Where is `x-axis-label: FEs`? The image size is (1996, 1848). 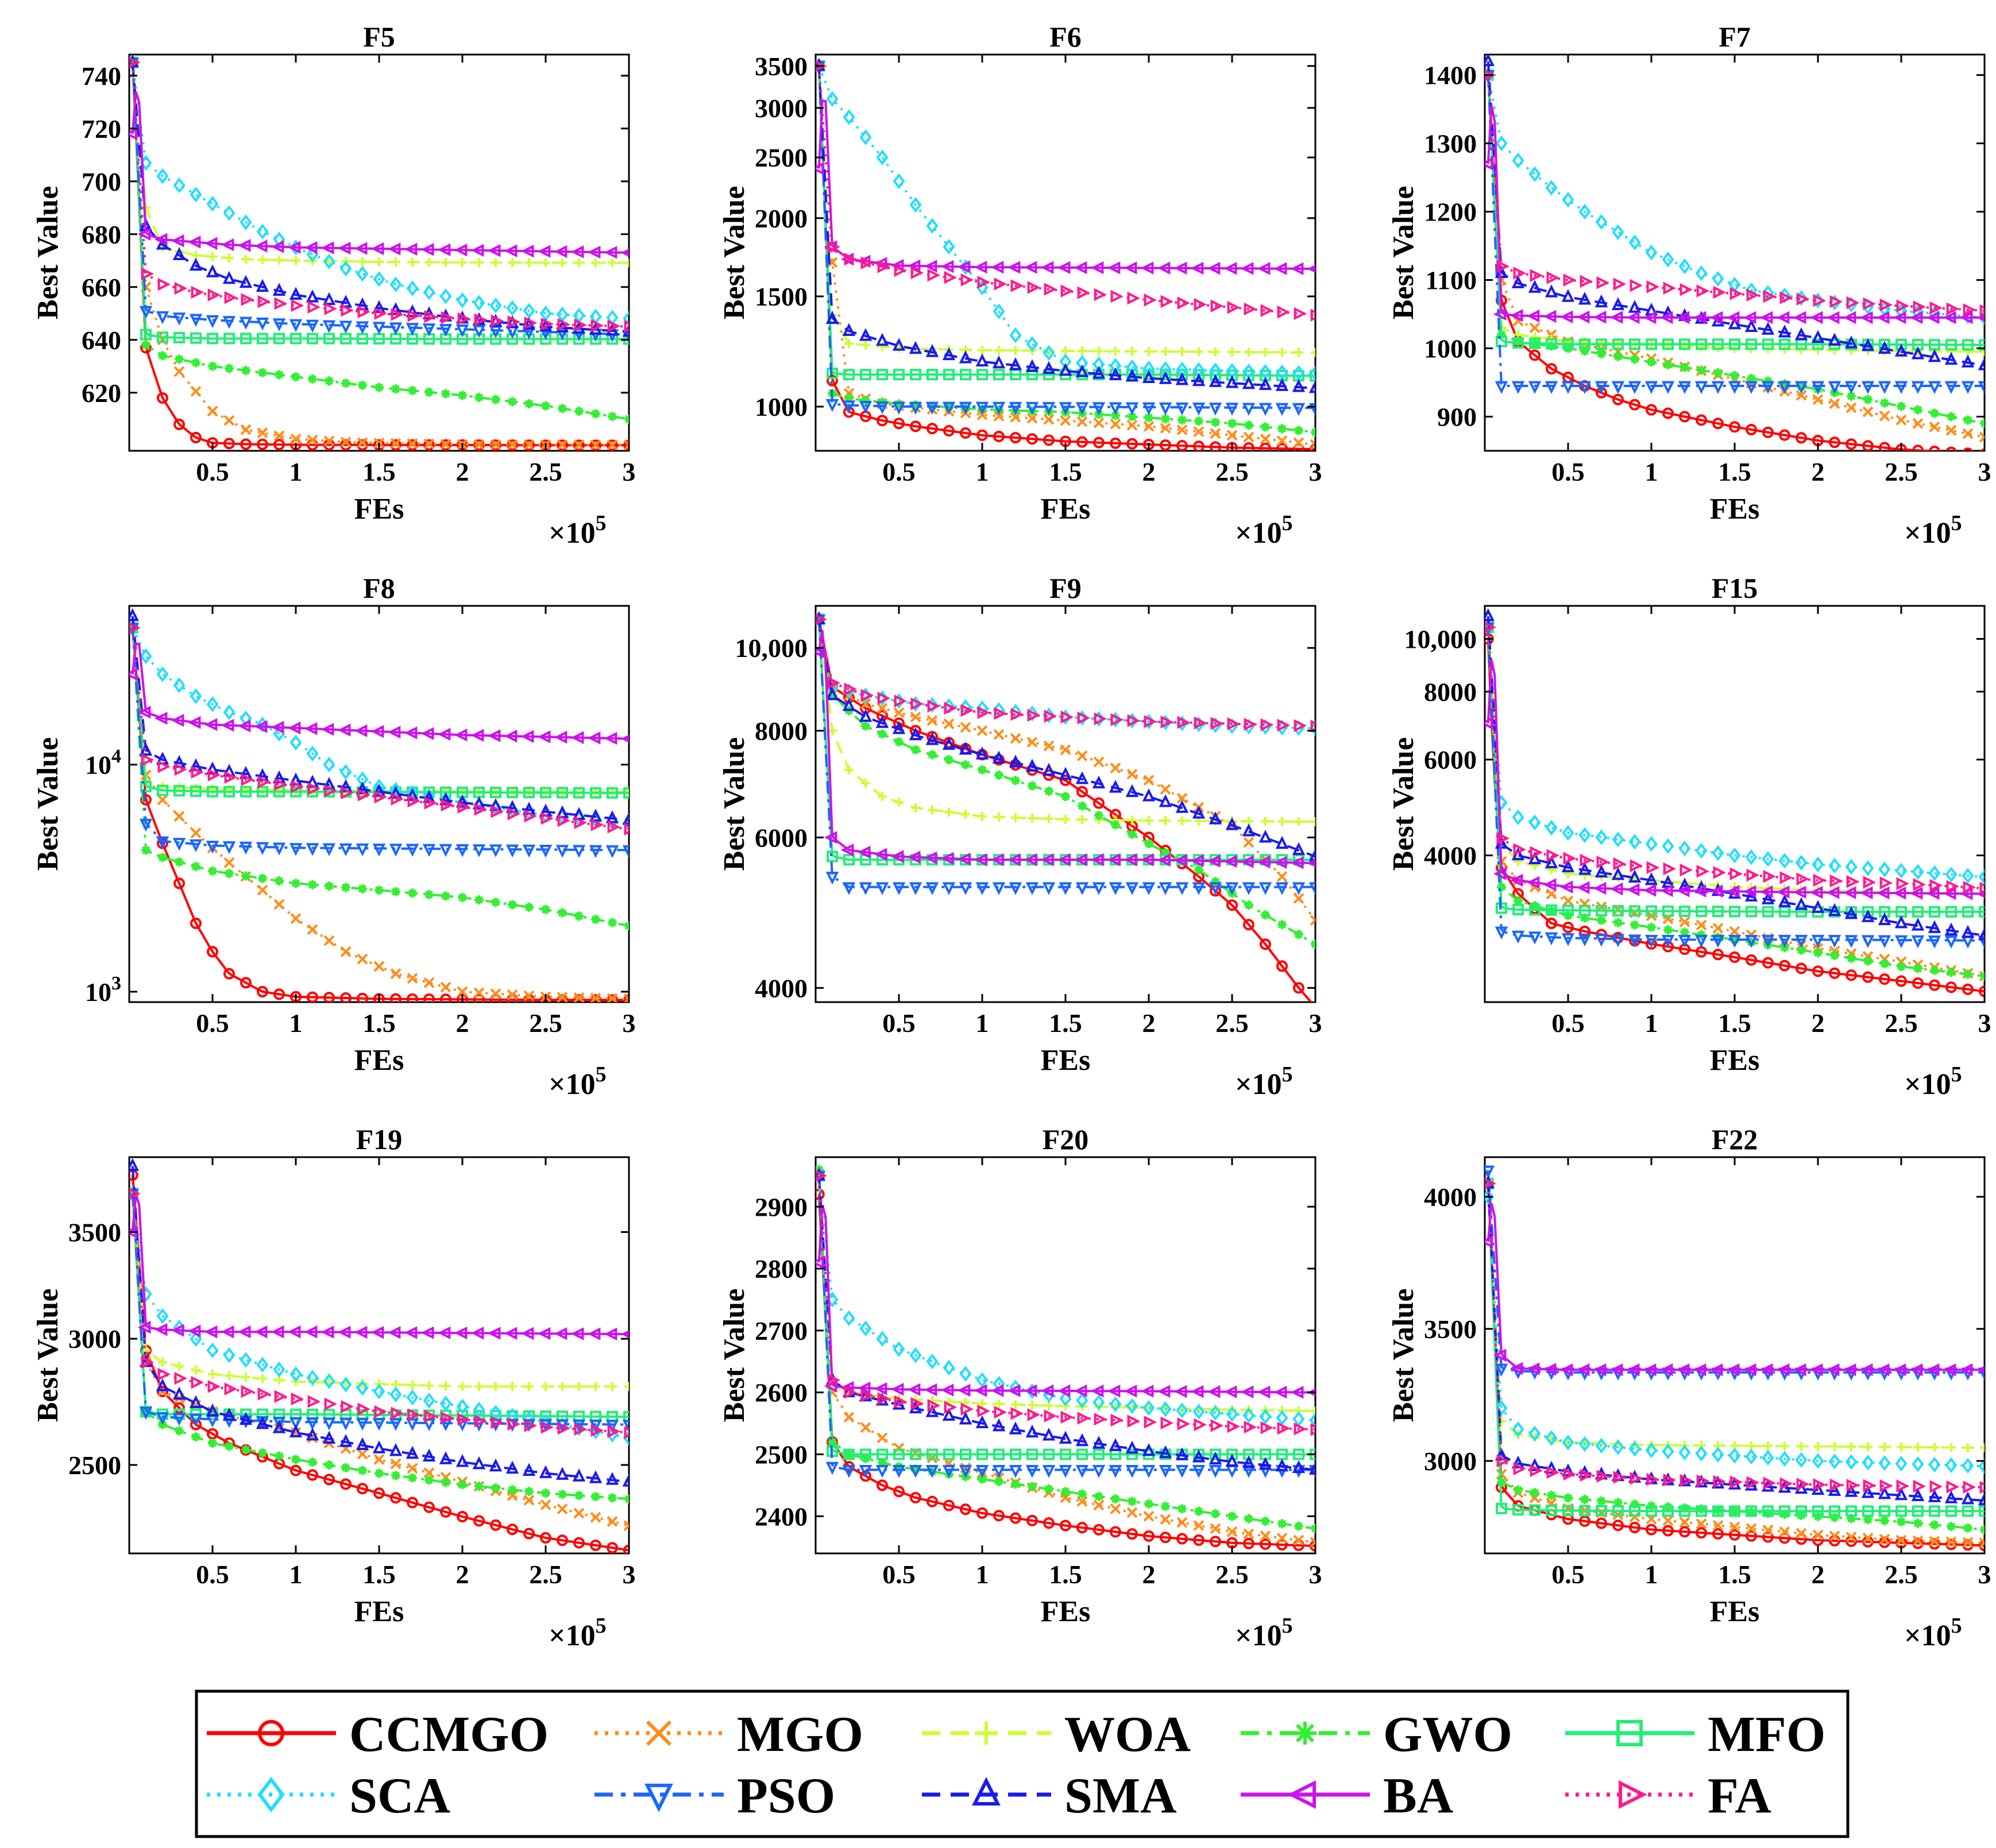
x-axis-label: FEs is located at coordinates (379, 1060).